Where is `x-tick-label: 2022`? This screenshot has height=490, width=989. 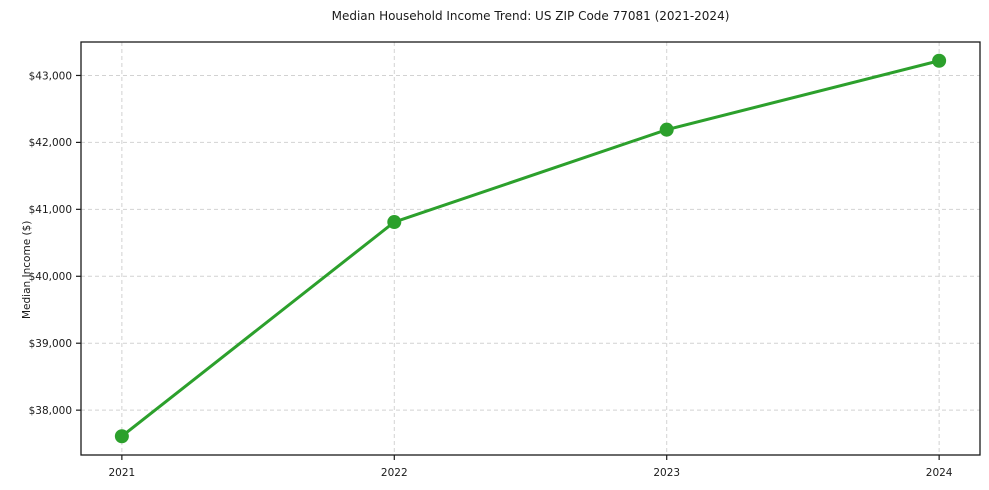 x-tick-label: 2022 is located at coordinates (394, 473).